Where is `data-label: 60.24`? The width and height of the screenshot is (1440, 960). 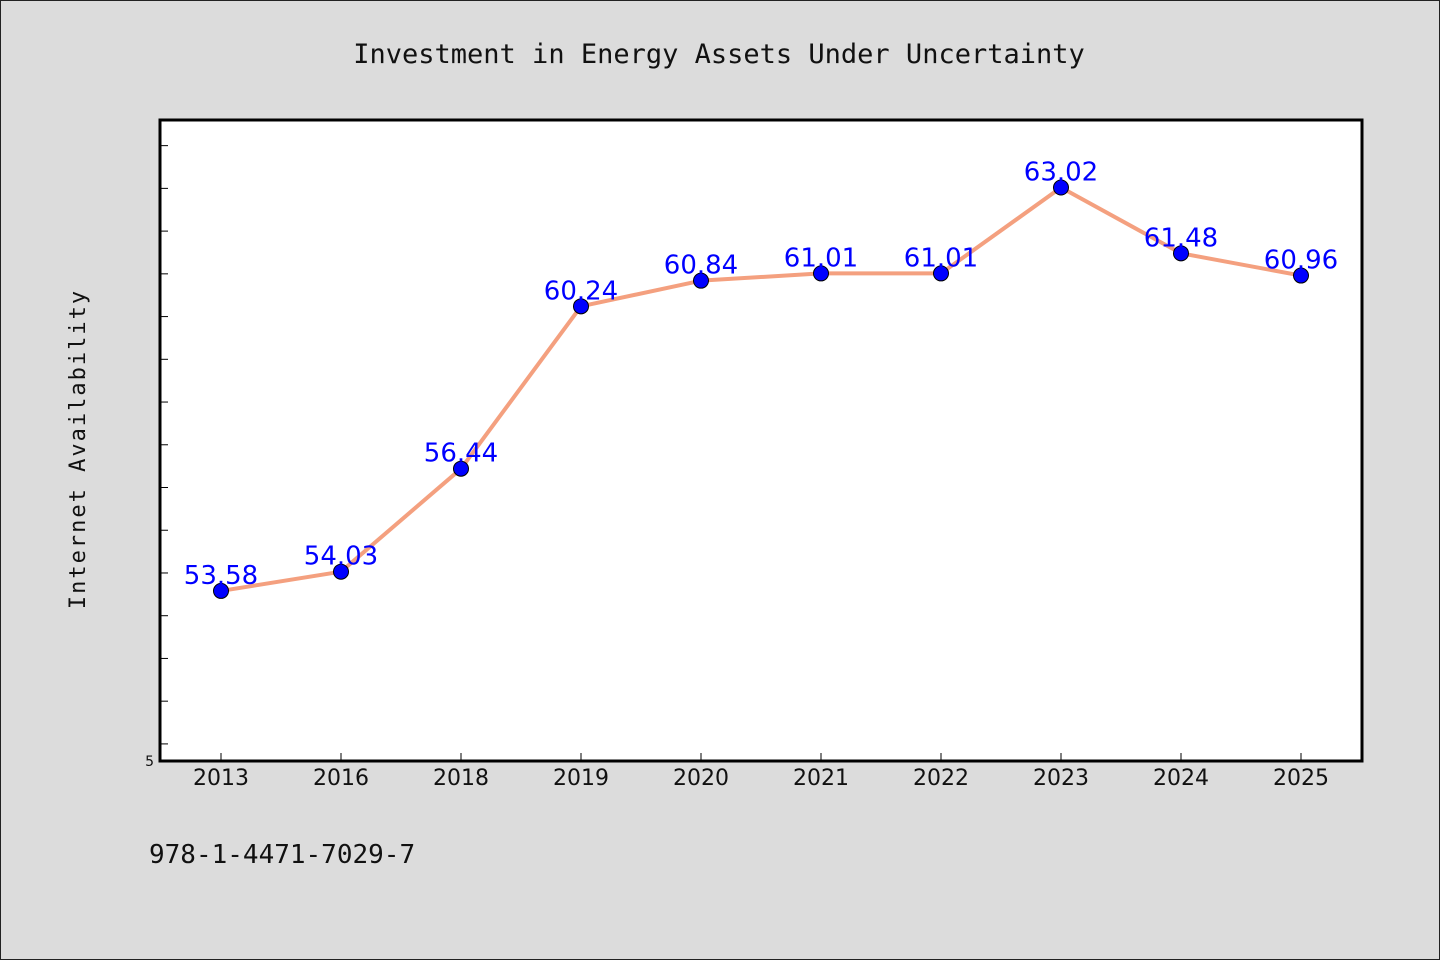
data-label: 60.24 is located at coordinates (581, 291).